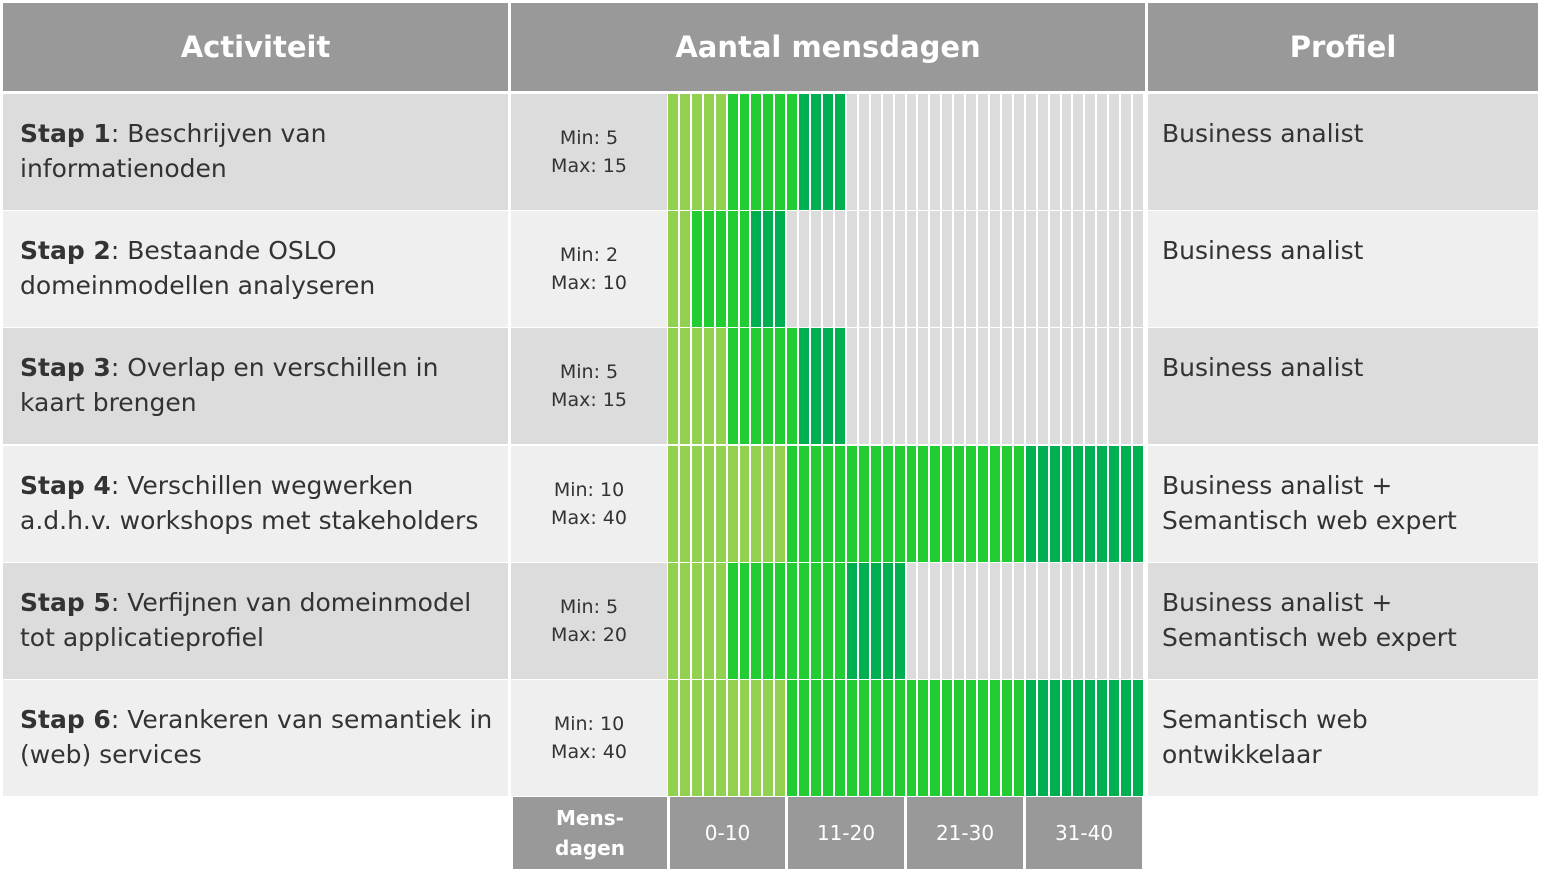 The image size is (1544, 880). What do you see at coordinates (65, 485) in the screenshot?
I see `step-label: Stap 4` at bounding box center [65, 485].